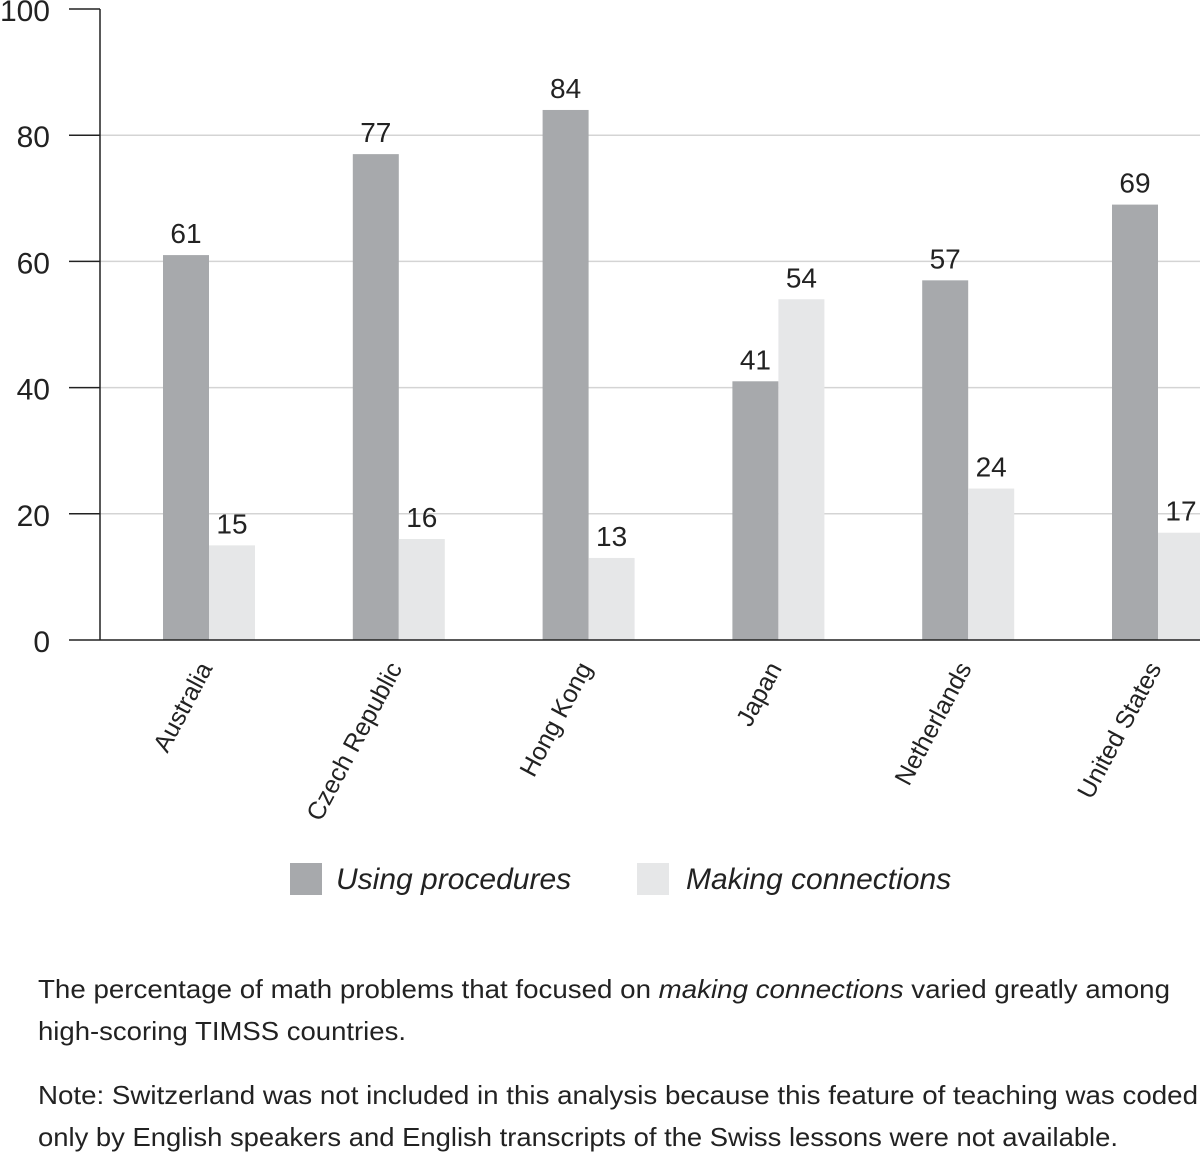 This screenshot has width=1200, height=1152. I want to click on data-label: 69, so click(1134, 183).